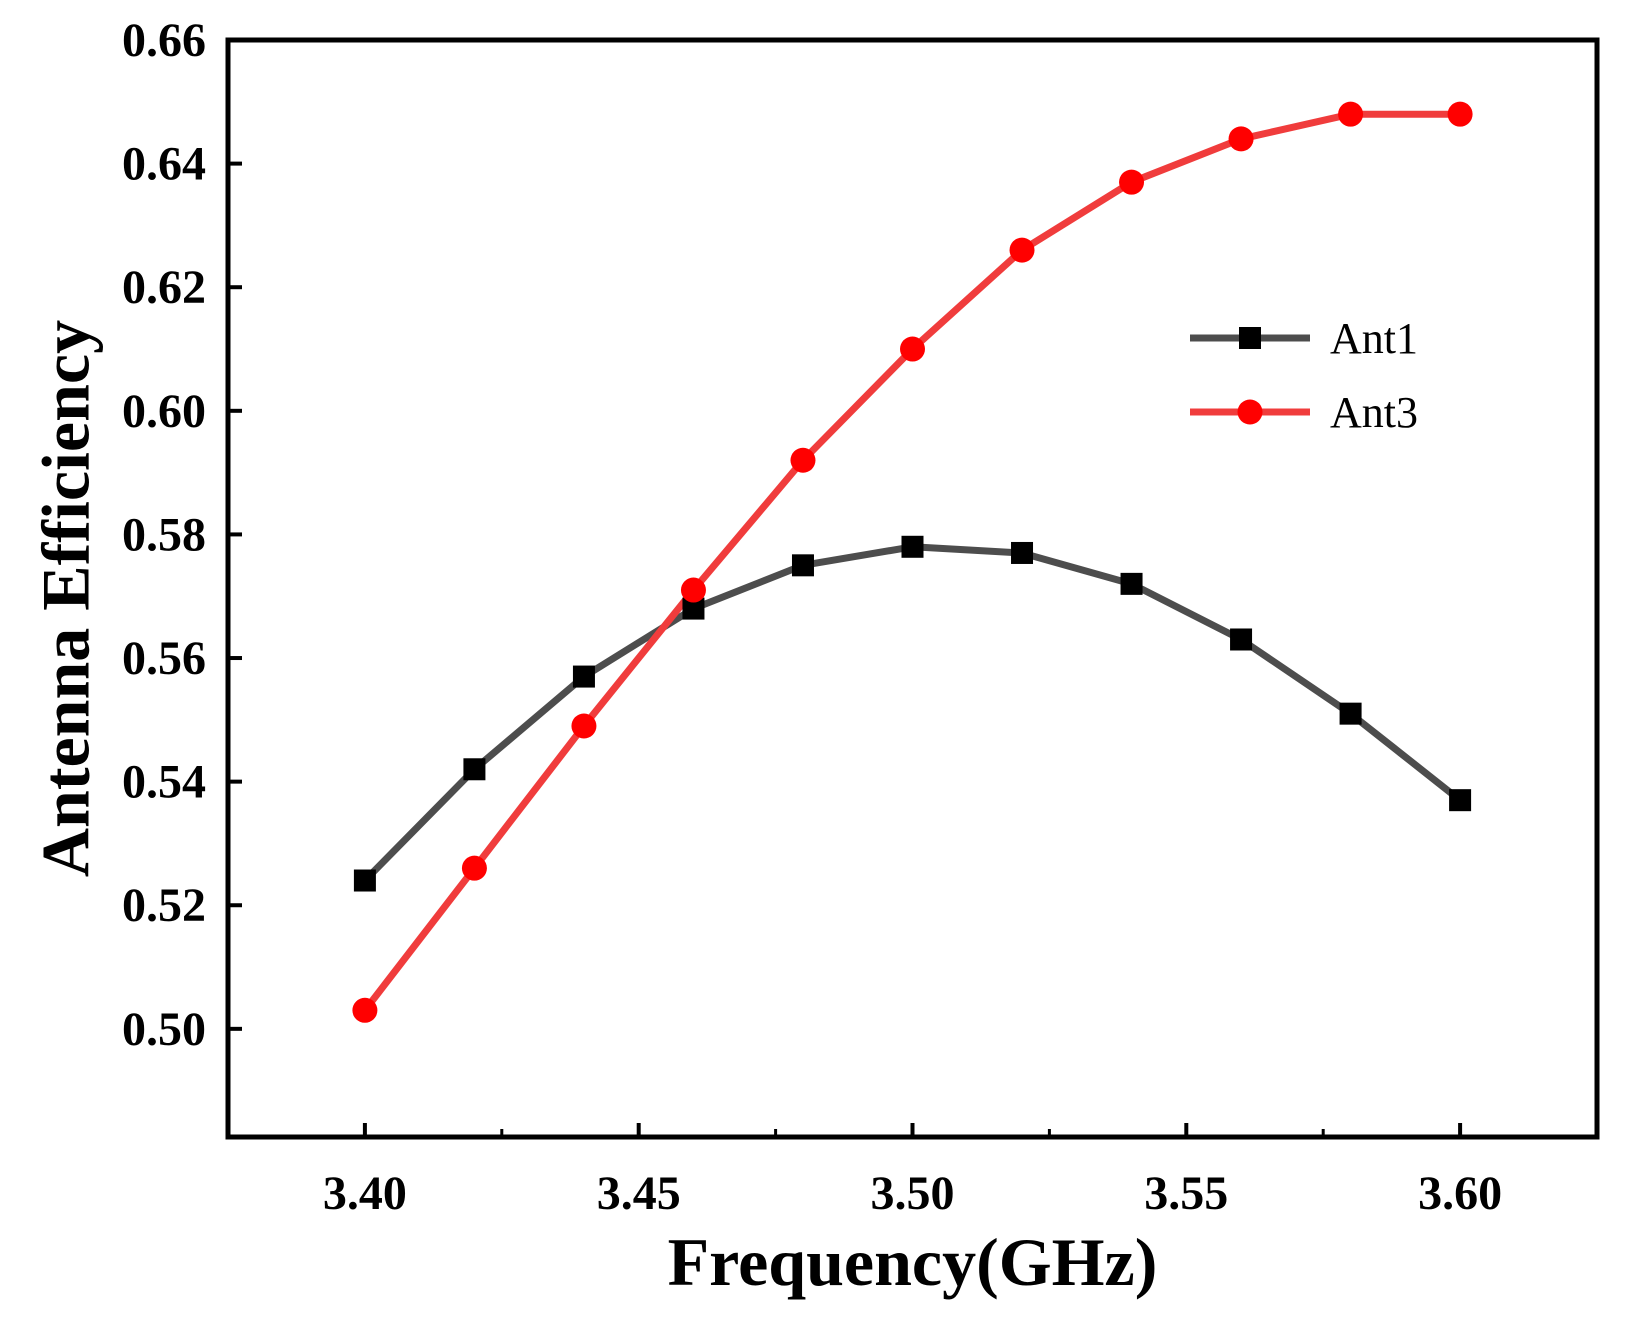 This screenshot has height=1323, width=1626. What do you see at coordinates (164, 905) in the screenshot?
I see `y-tick-label: 0.52` at bounding box center [164, 905].